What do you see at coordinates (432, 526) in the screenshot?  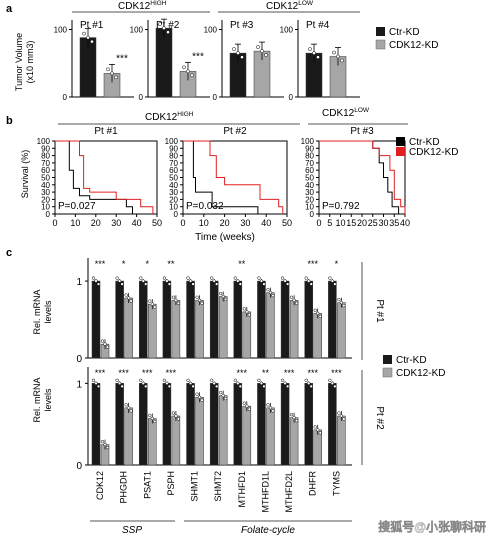 I see `watermark: 搜狐号@小张聊科研` at bounding box center [432, 526].